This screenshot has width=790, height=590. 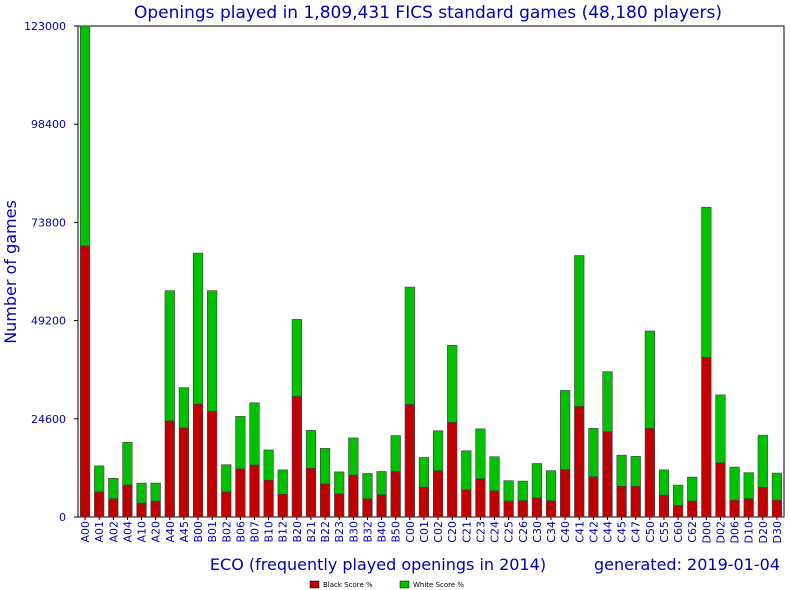 What do you see at coordinates (438, 494) in the screenshot?
I see `bar-C02-black` at bounding box center [438, 494].